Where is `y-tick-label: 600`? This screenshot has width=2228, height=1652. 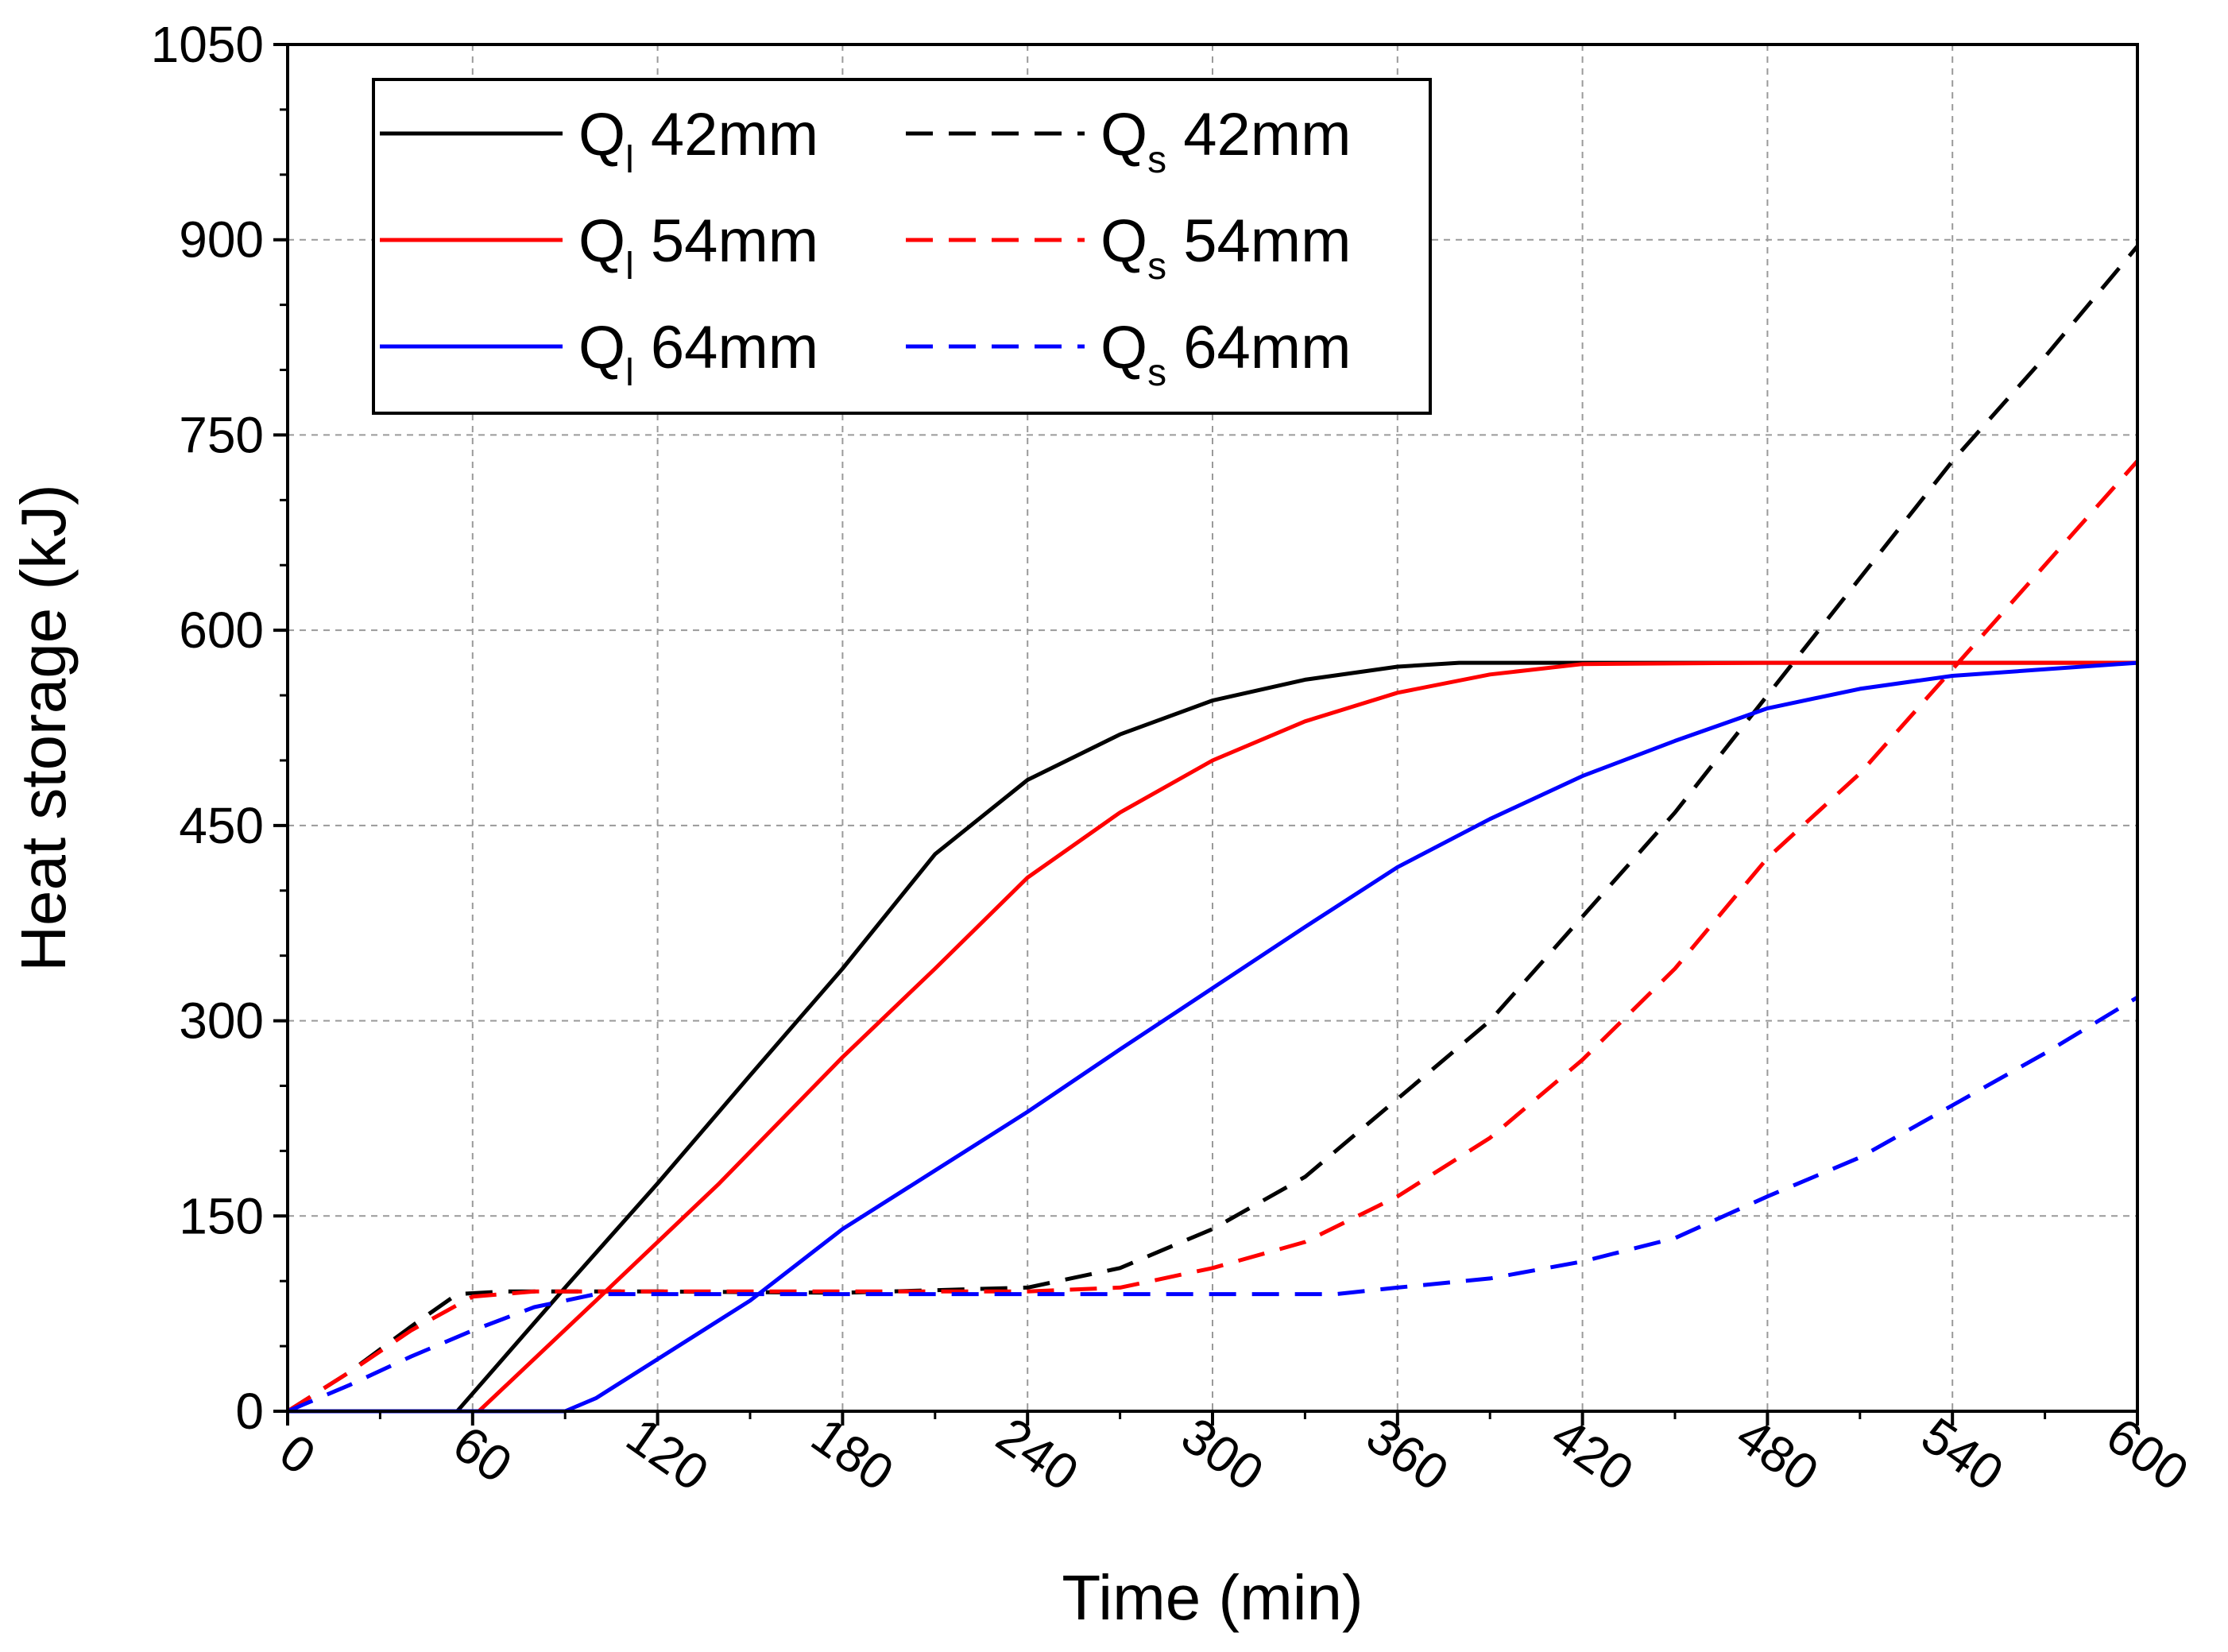
y-tick-label: 600 is located at coordinates (221, 631).